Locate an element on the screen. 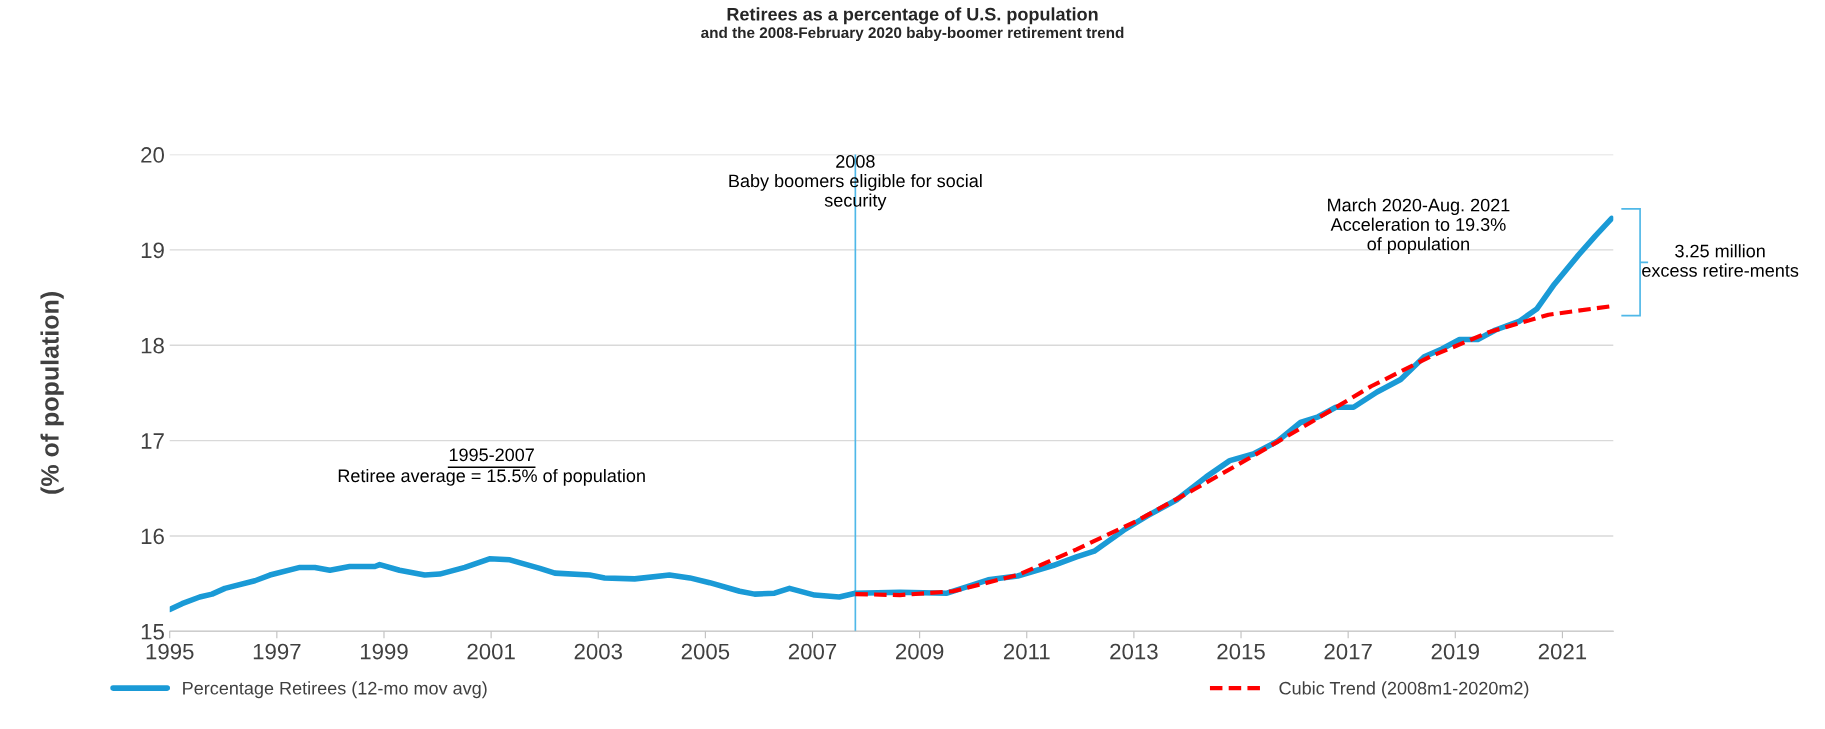 The height and width of the screenshot is (729, 1825). x-tick-label: 2003 is located at coordinates (598, 651).